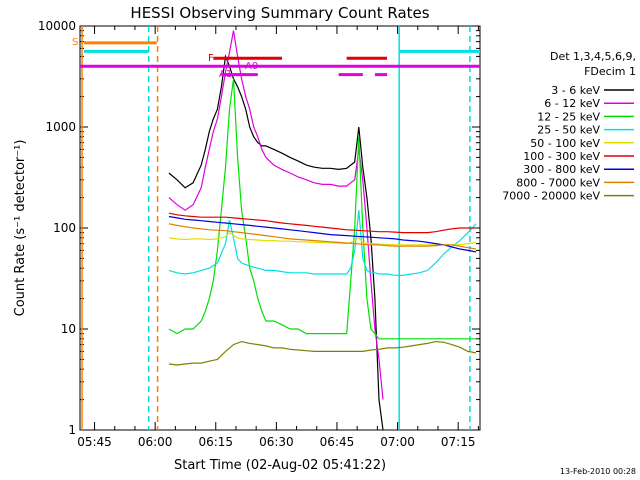 Image resolution: width=640 pixels, height=480 pixels. What do you see at coordinates (60, 127) in the screenshot?
I see `y-tick-label: 1000` at bounding box center [60, 127].